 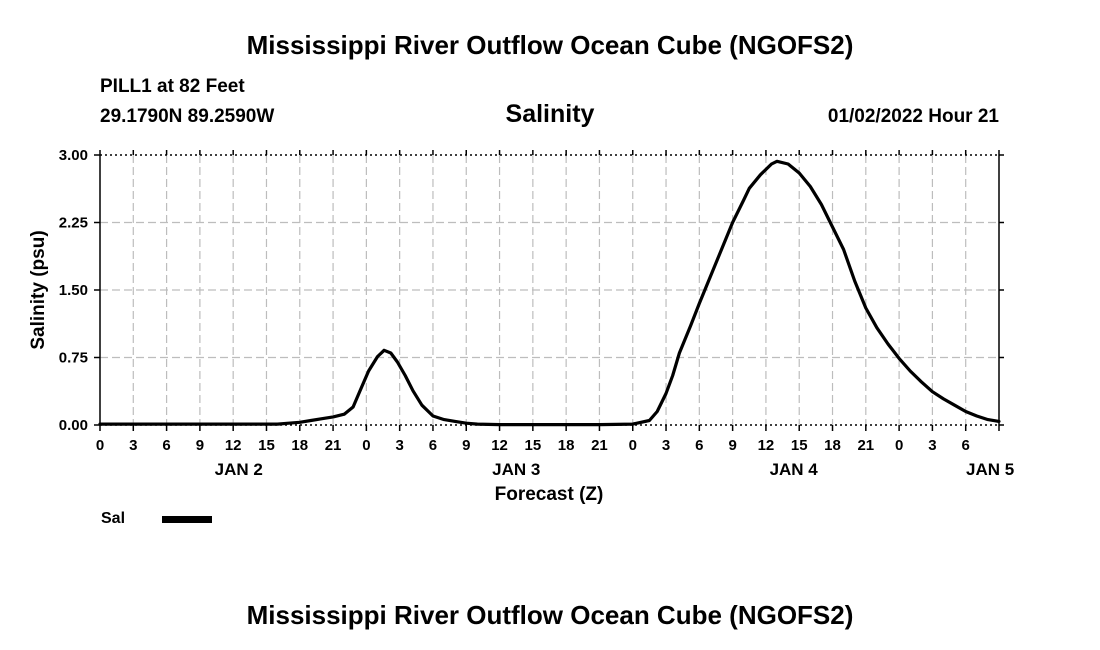 I want to click on y-tick-label: 0.75, so click(x=73, y=358).